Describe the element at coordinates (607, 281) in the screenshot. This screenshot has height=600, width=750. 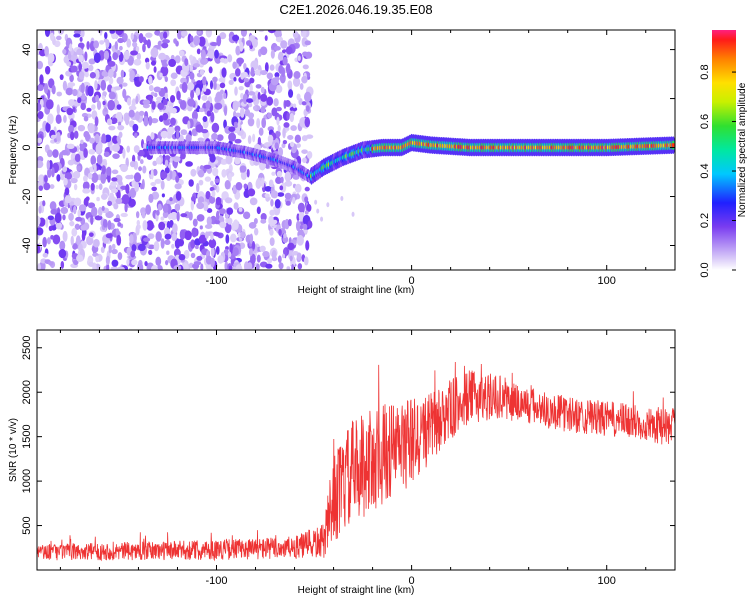
I see `x-tick-label: 100` at that location.